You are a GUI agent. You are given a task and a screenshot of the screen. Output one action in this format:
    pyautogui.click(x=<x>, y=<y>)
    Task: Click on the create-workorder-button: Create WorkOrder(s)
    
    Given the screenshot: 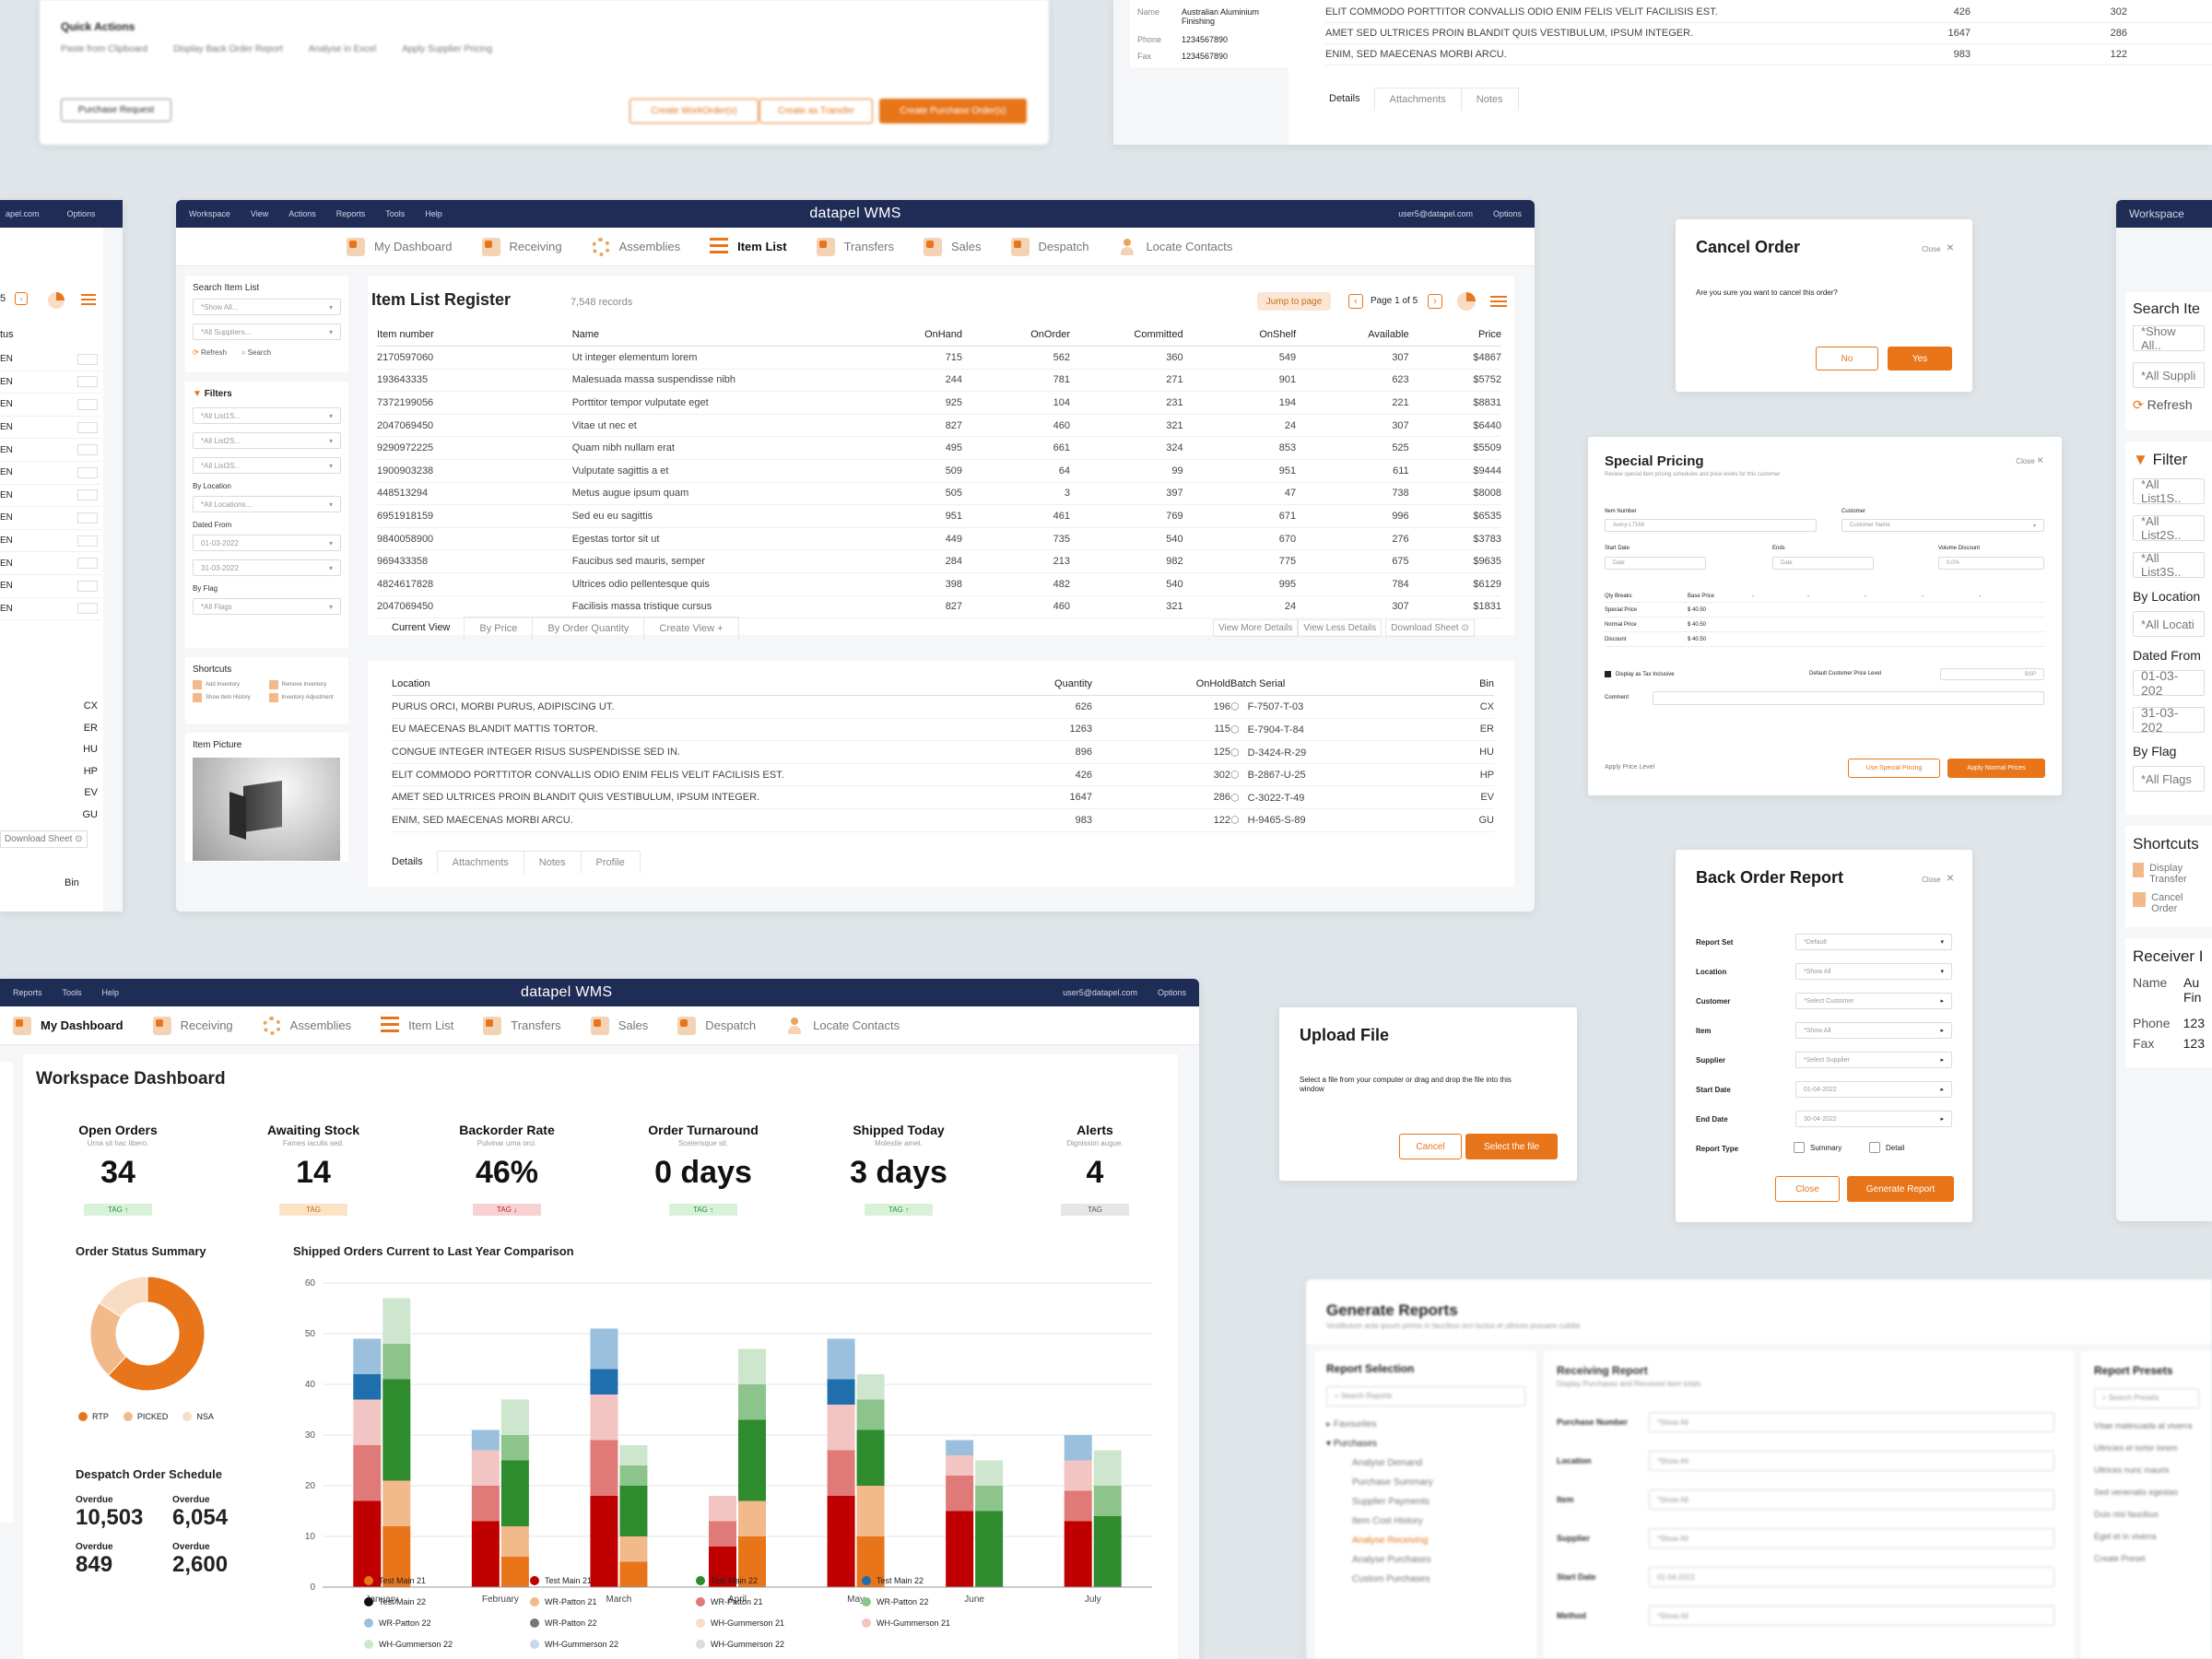 What is the action you would take?
    pyautogui.click(x=694, y=111)
    